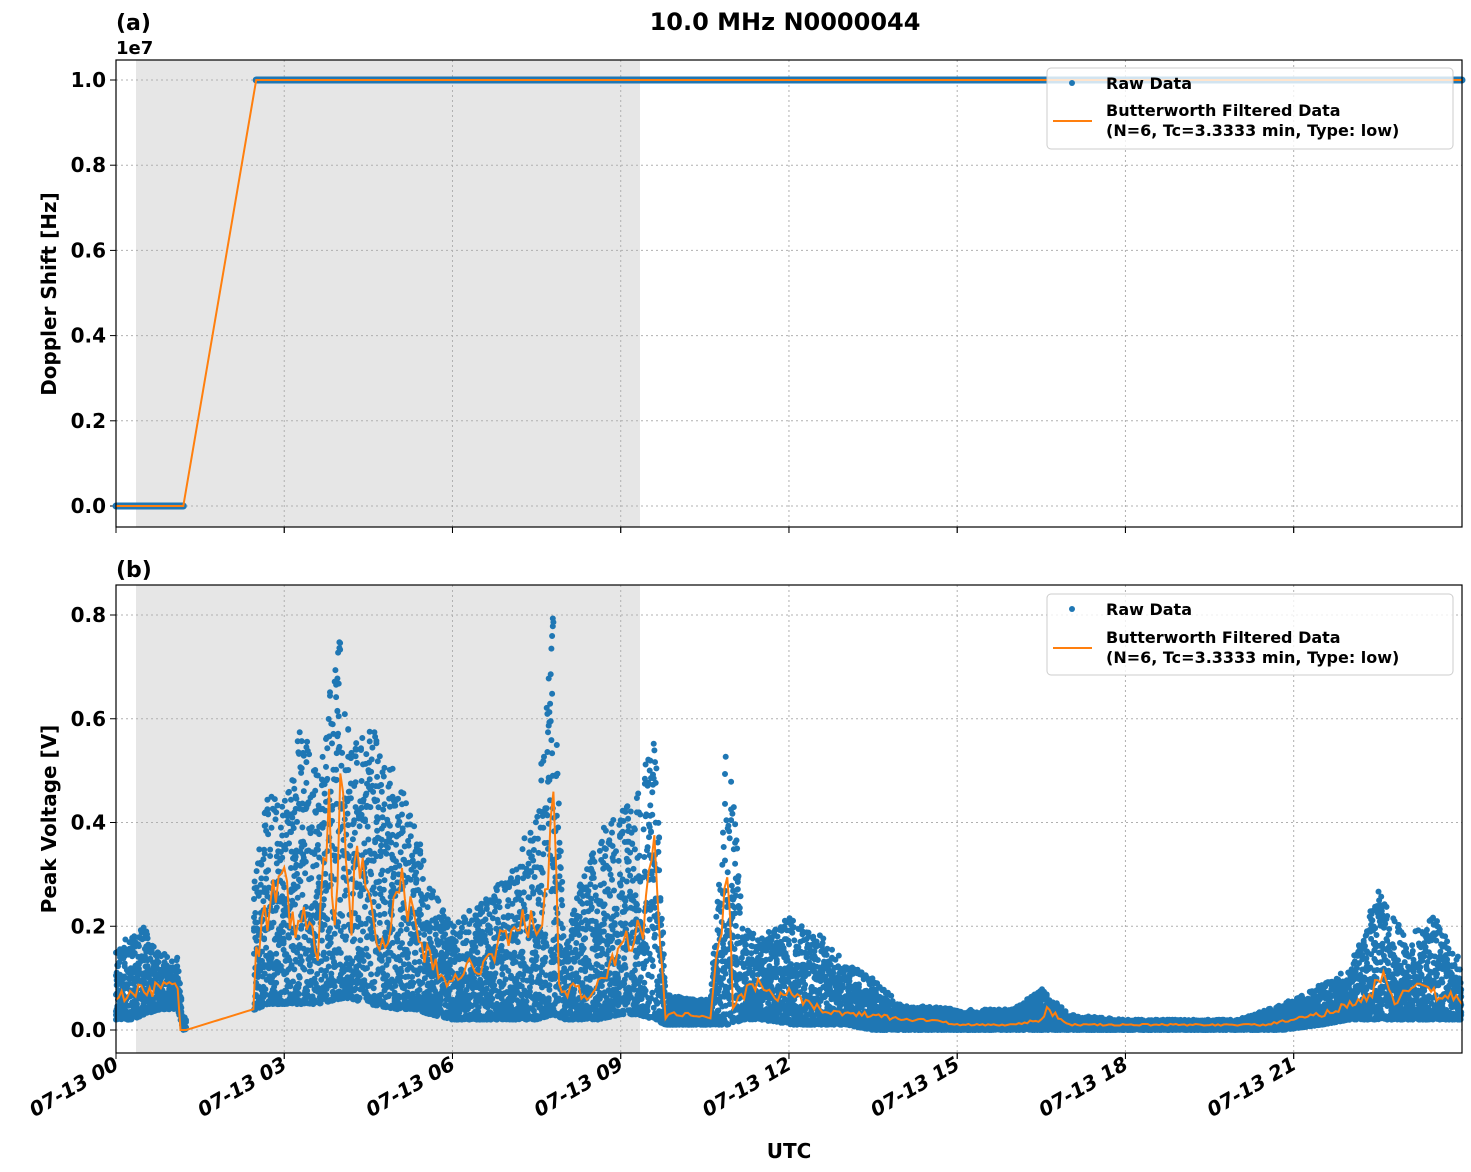 The image size is (1471, 1172). Describe the element at coordinates (88, 80) in the screenshot. I see `y-tick-label: 1.0` at that location.